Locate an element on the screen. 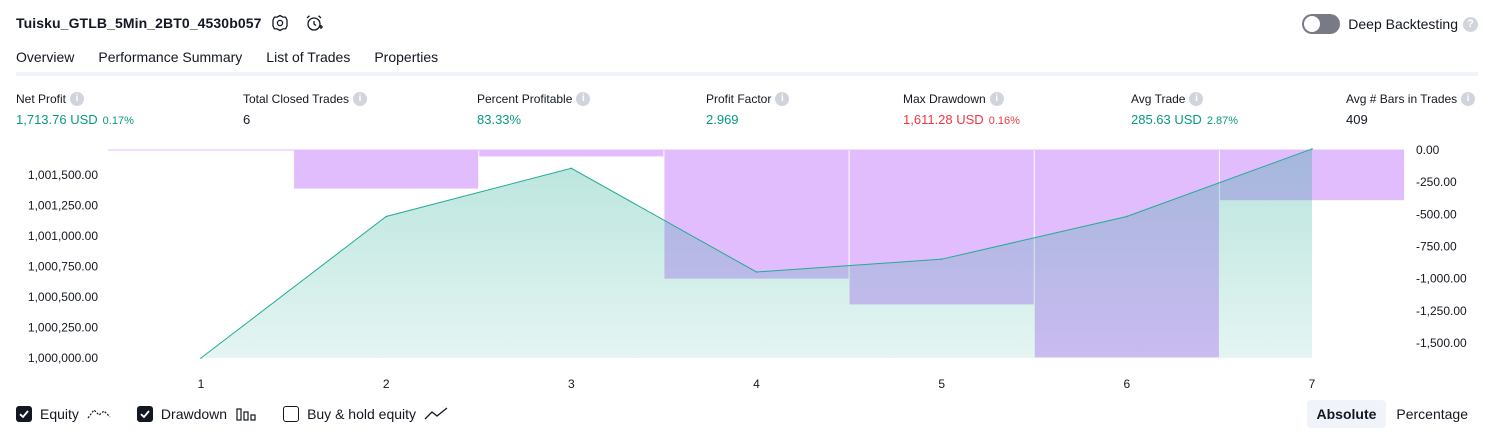 This screenshot has width=1494, height=438. legend-label: Buy & hold equity is located at coordinates (362, 414).